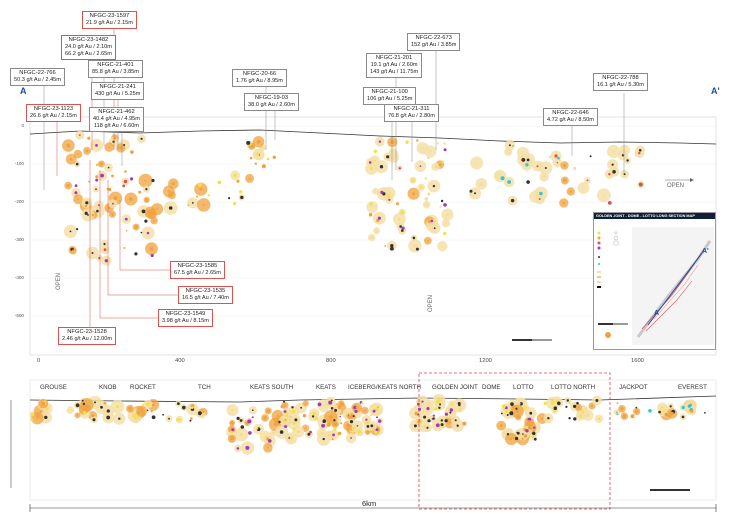  What do you see at coordinates (53, 113) in the screenshot?
I see `callout-nfgc-23-1123: NFGC-23-1123 26.6 g/t Au / 2.15m` at bounding box center [53, 113].